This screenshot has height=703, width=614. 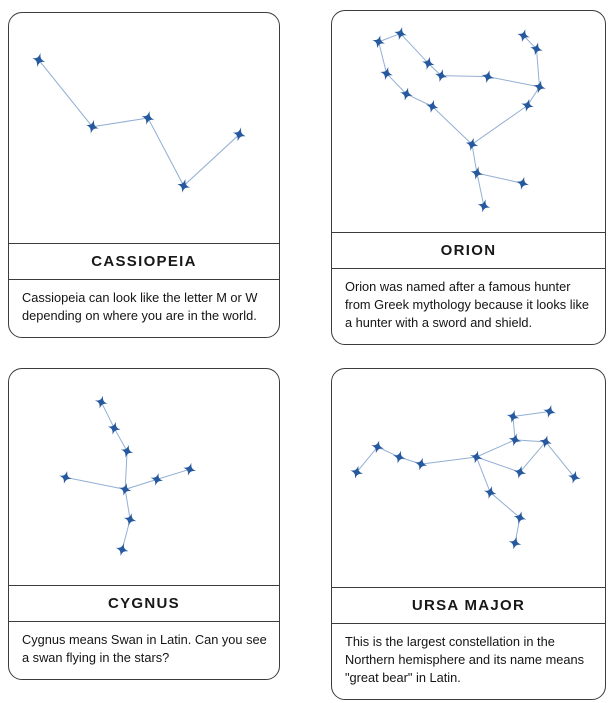 I want to click on card-title-cygnus: CYGNUS, so click(x=144, y=603).